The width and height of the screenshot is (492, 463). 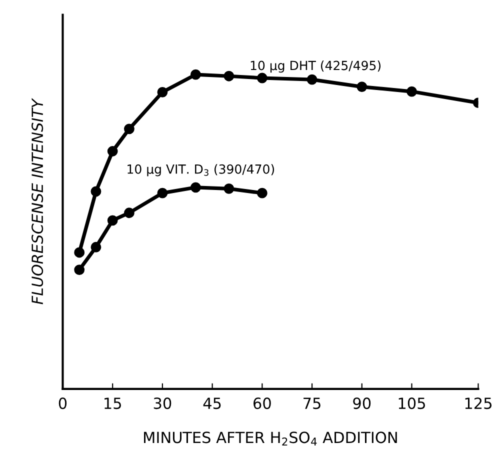 What do you see at coordinates (478, 404) in the screenshot?
I see `x-tick-label: 125` at bounding box center [478, 404].